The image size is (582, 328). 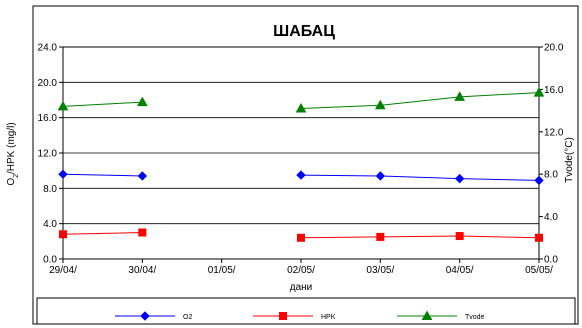 I want to click on legend-marker-hpk, so click(x=283, y=316).